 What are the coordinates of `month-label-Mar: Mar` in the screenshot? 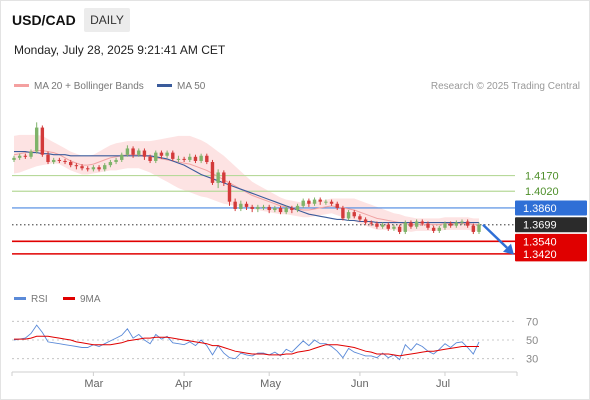 It's located at (93, 384).